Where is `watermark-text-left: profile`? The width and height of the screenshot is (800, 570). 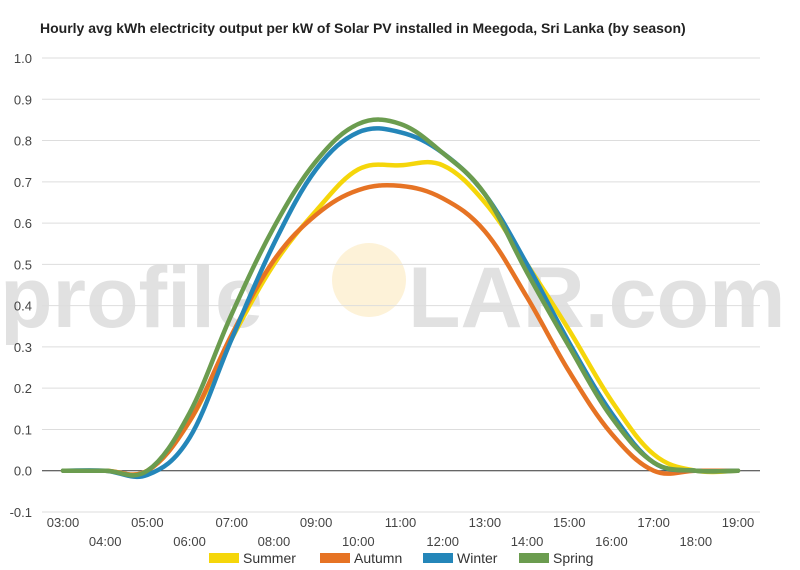
watermark-text-left: profile is located at coordinates (131, 298).